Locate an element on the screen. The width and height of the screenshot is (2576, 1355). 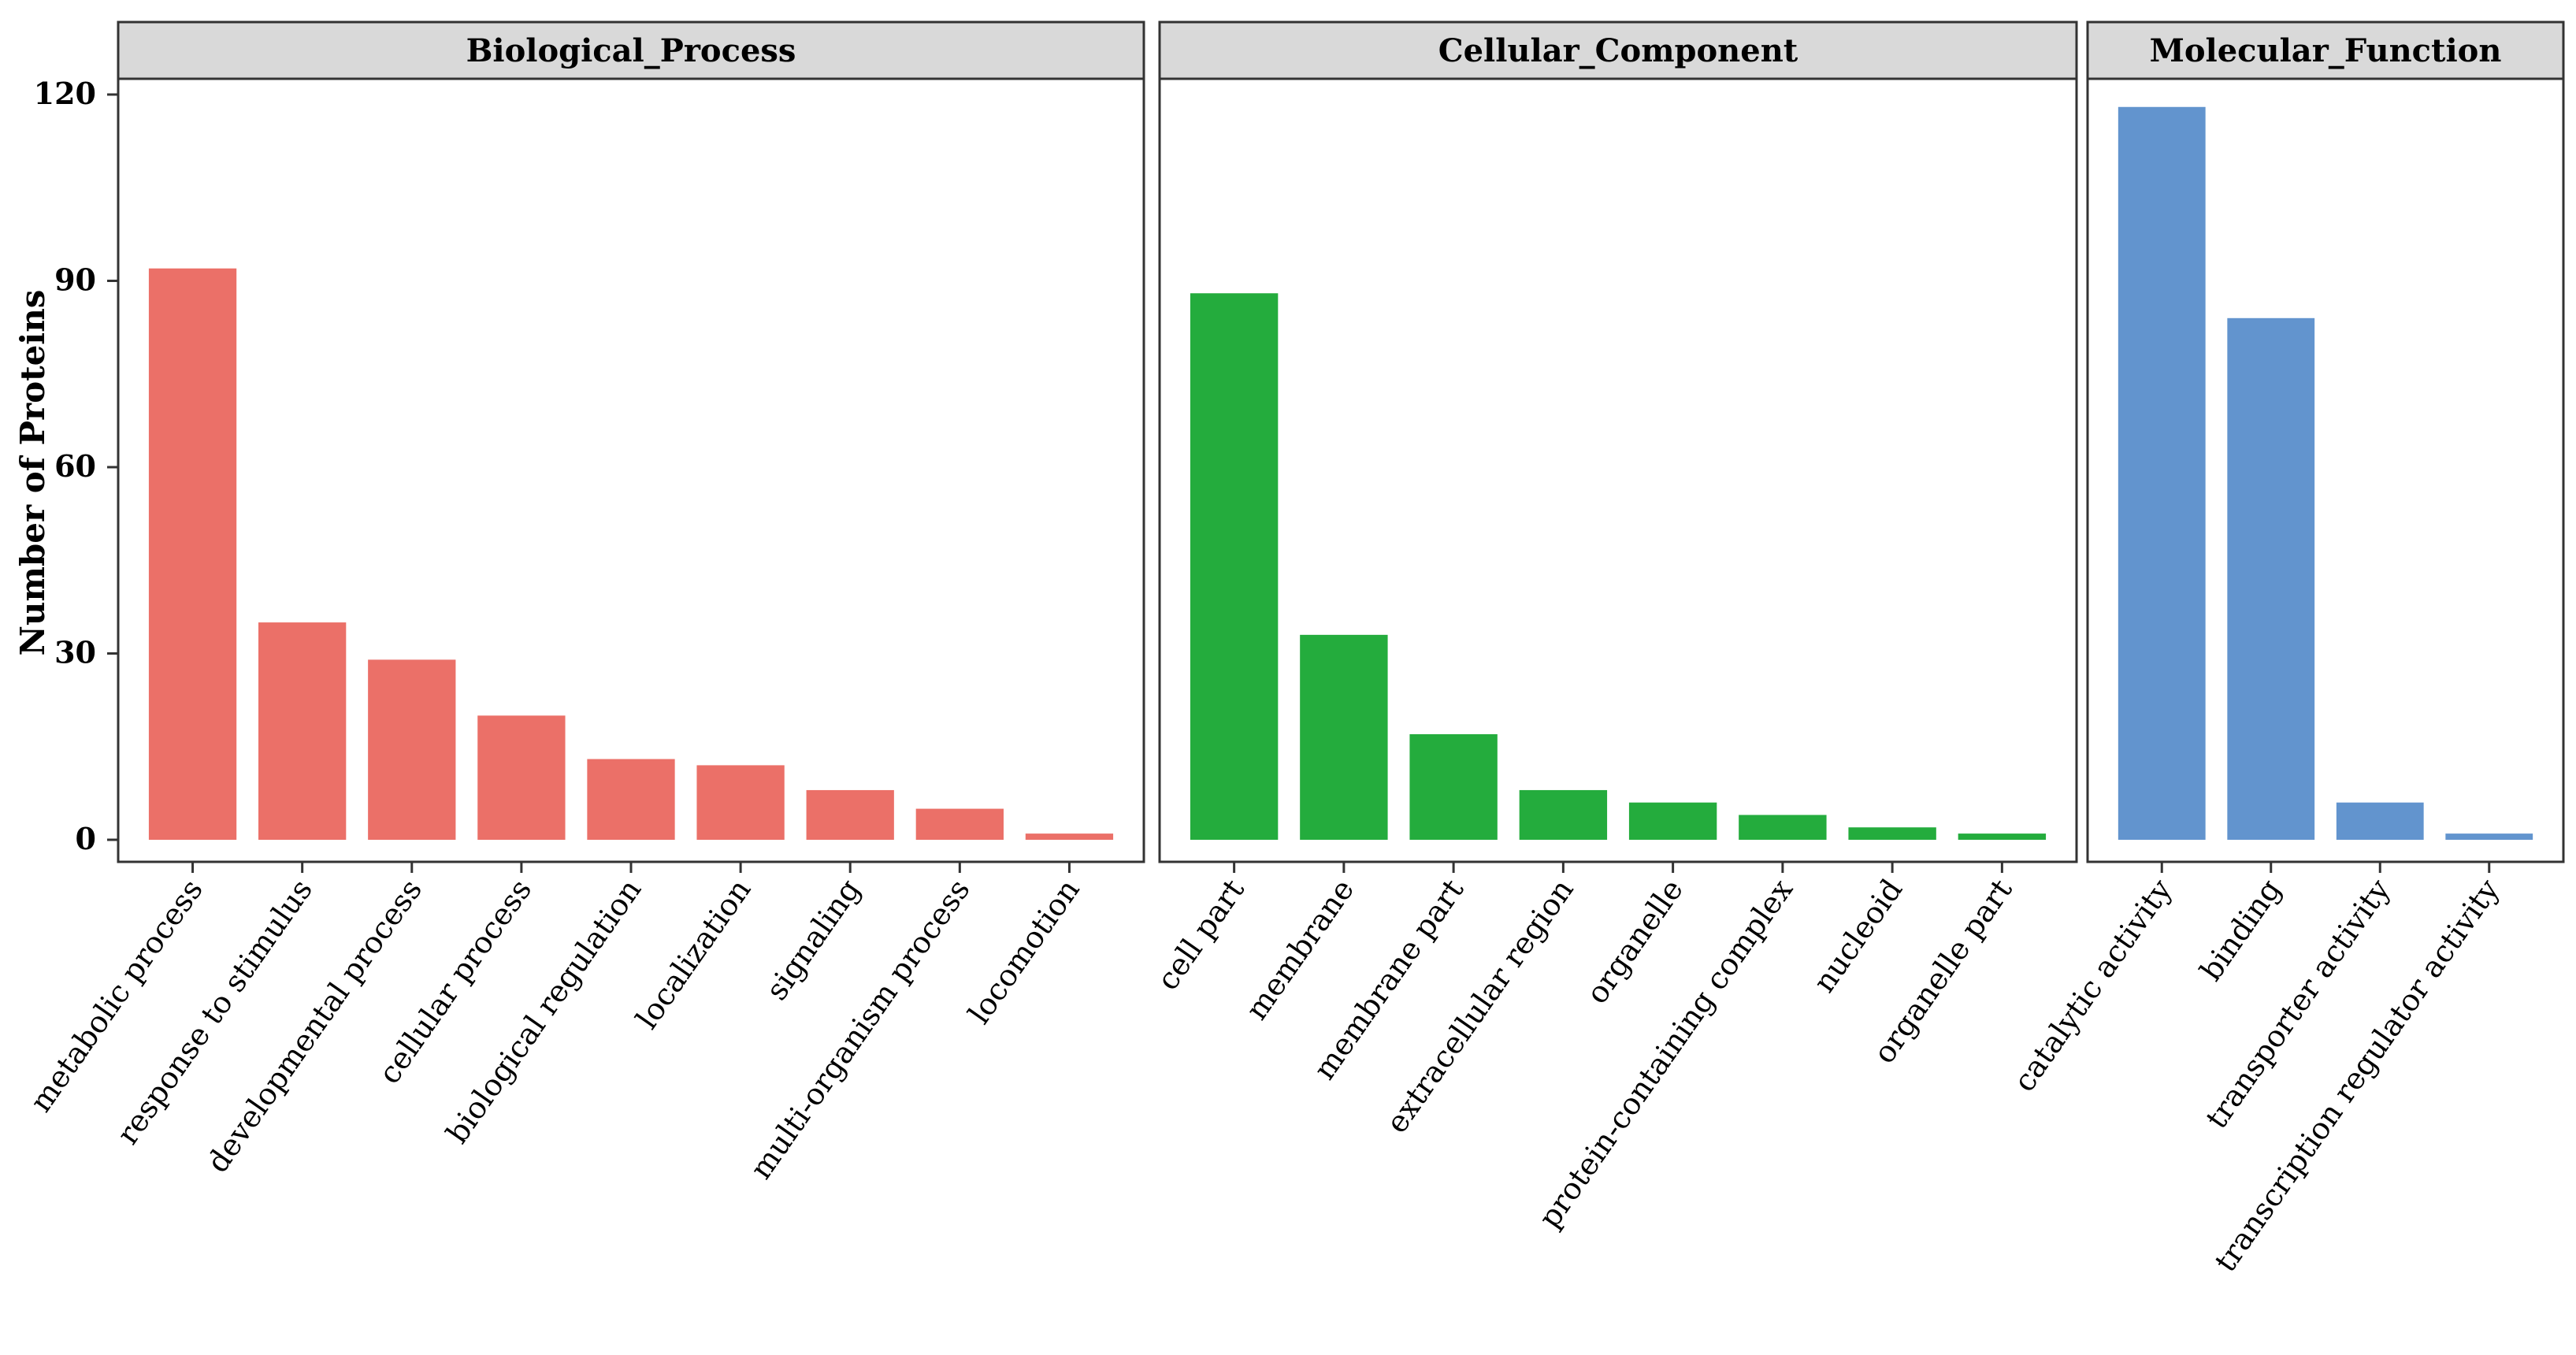
x-tick-label: multi-organism process is located at coordinates (860, 1029).